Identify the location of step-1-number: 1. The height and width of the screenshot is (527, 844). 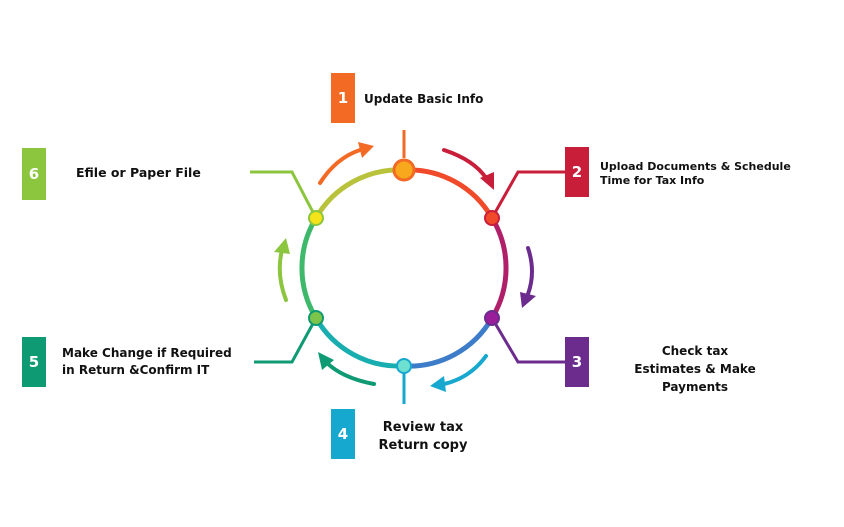
(343, 98).